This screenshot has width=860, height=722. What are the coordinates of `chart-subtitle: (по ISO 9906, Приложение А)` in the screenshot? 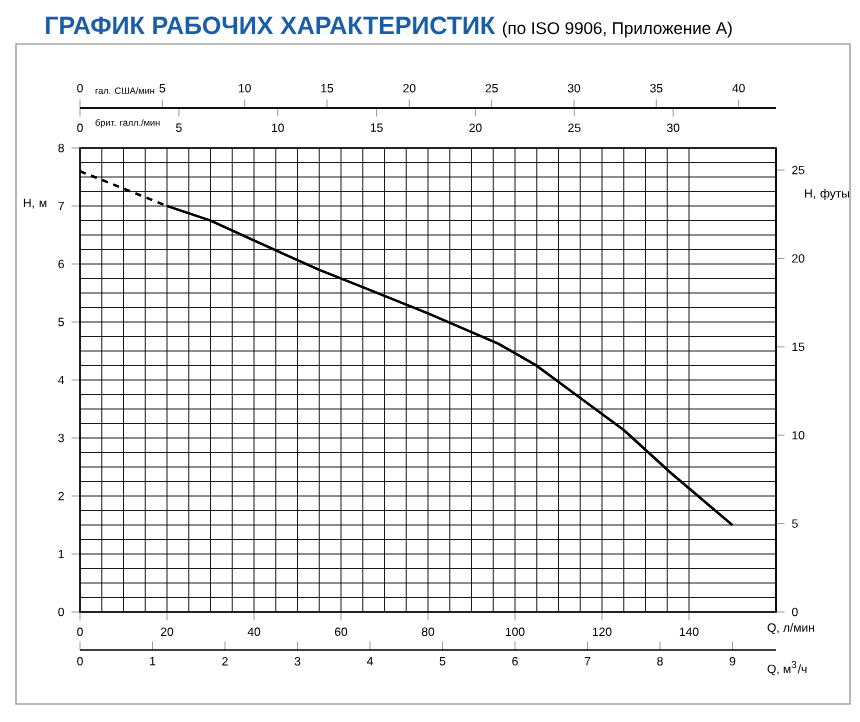 It's located at (617, 29).